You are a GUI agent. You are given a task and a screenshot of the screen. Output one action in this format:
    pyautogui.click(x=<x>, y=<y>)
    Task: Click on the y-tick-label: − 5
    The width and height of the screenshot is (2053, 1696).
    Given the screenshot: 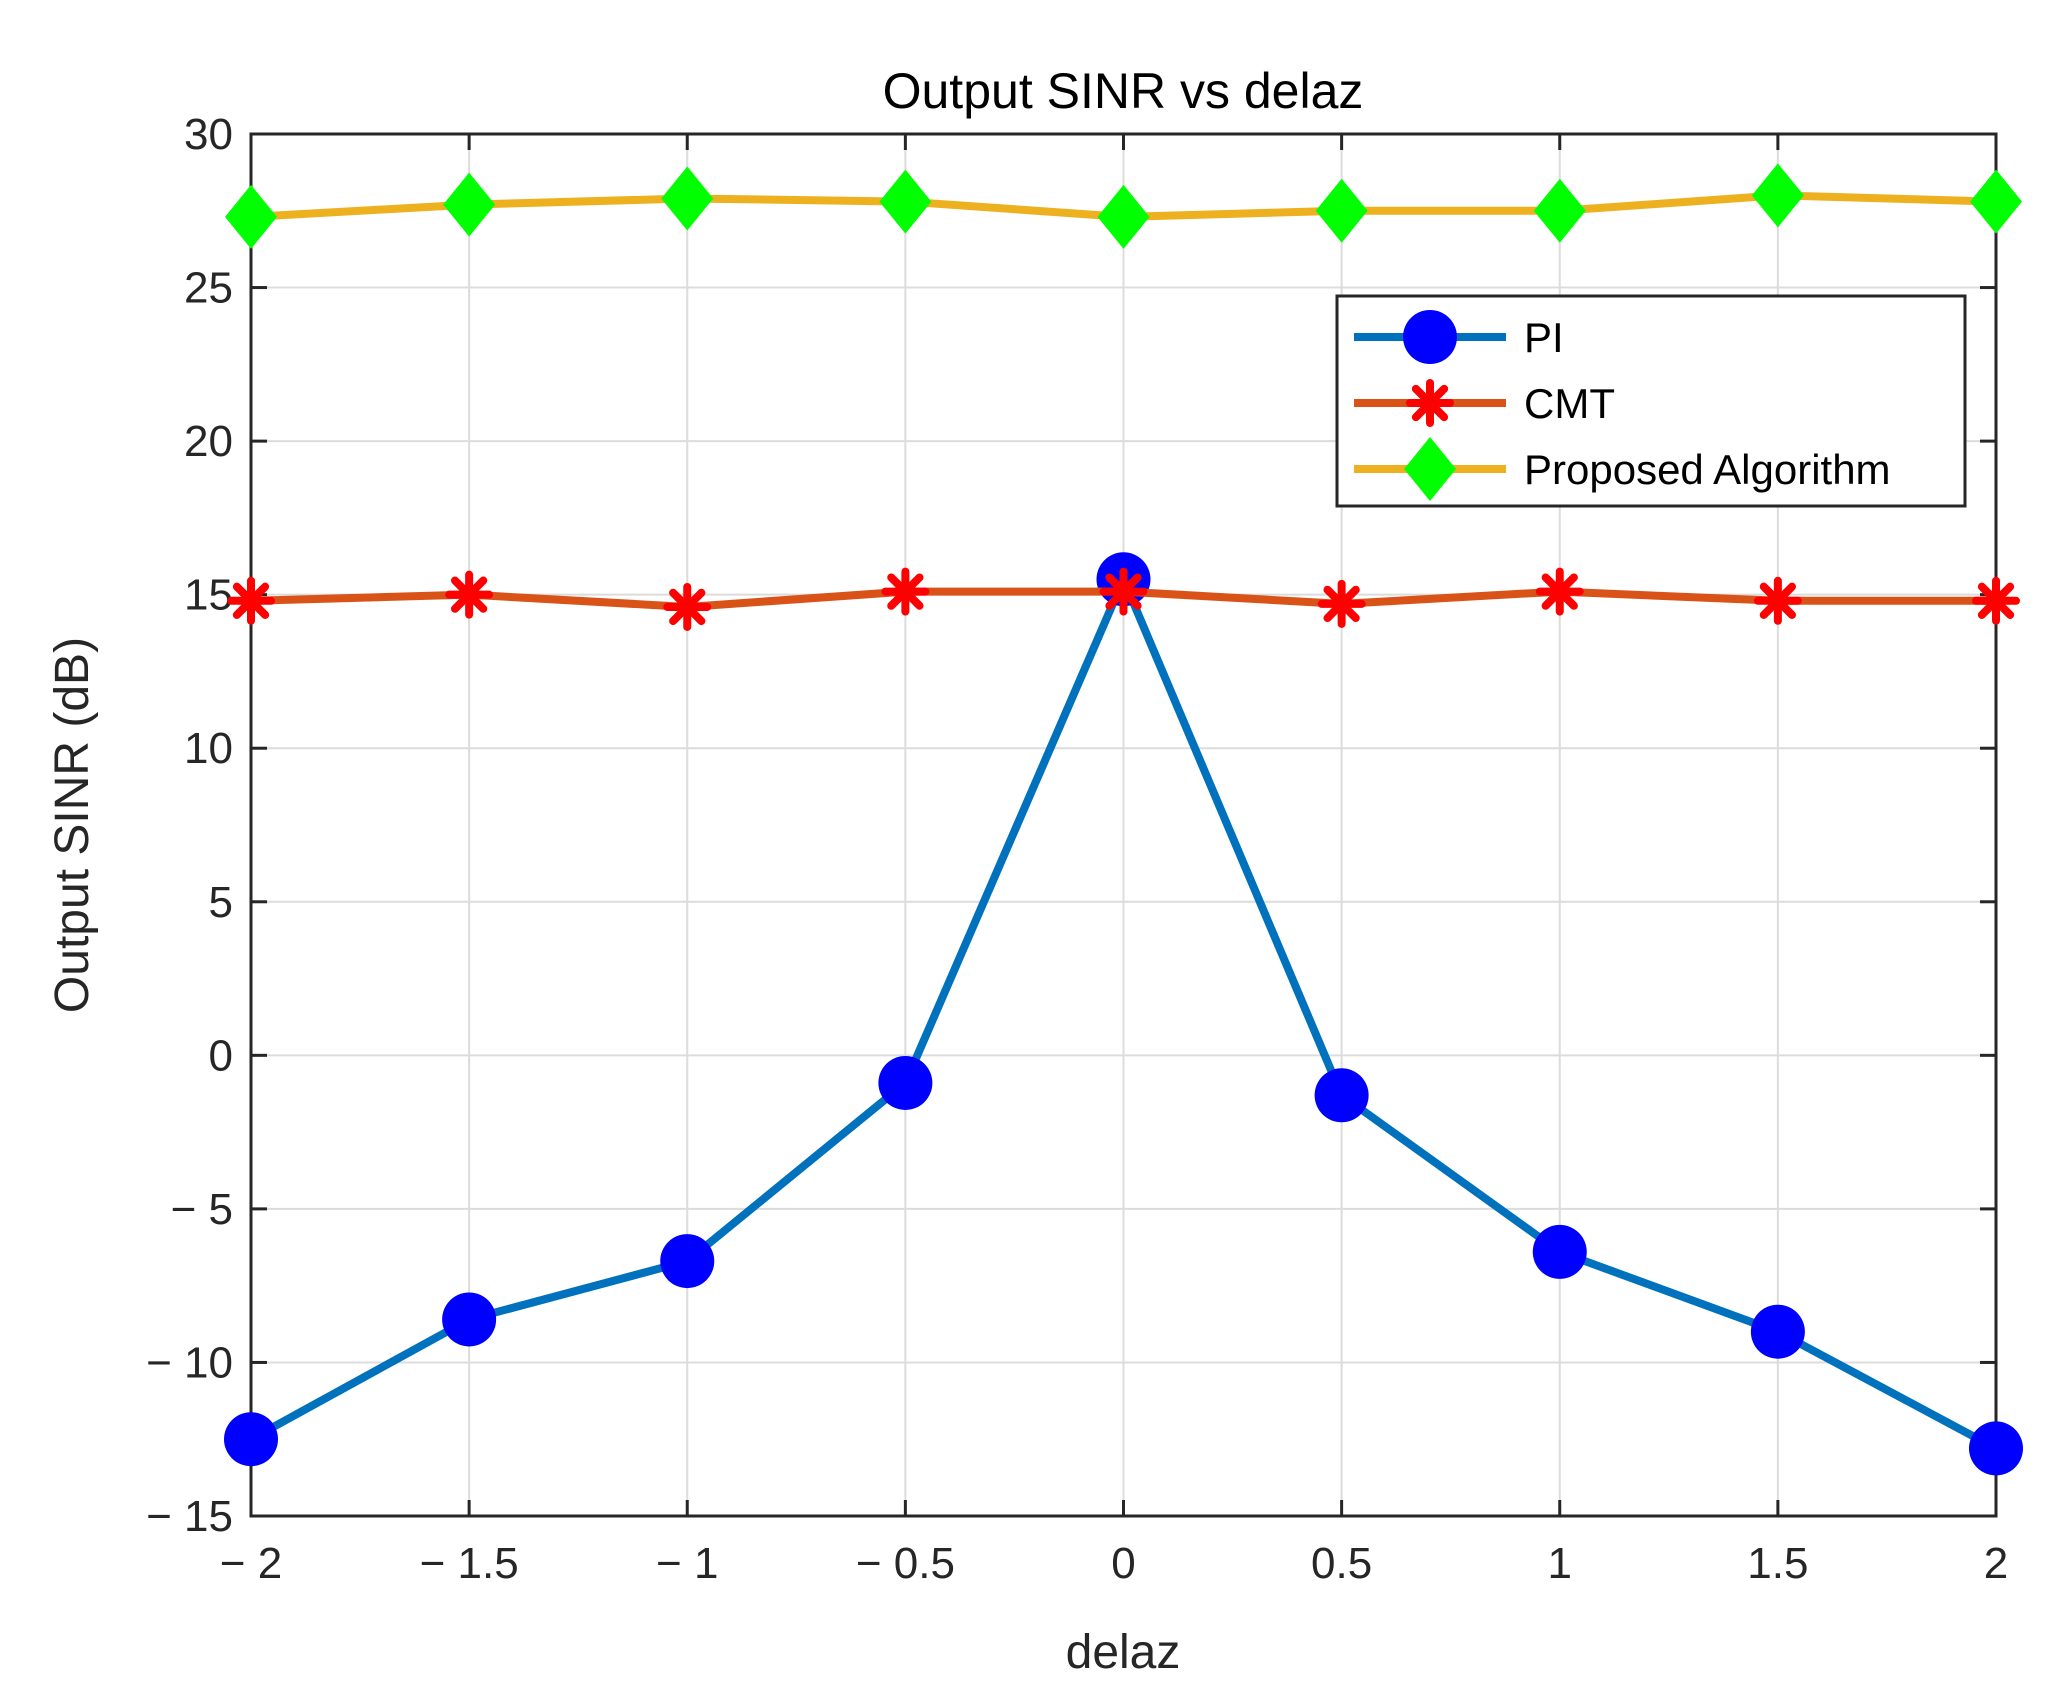 What is the action you would take?
    pyautogui.click(x=202, y=1209)
    